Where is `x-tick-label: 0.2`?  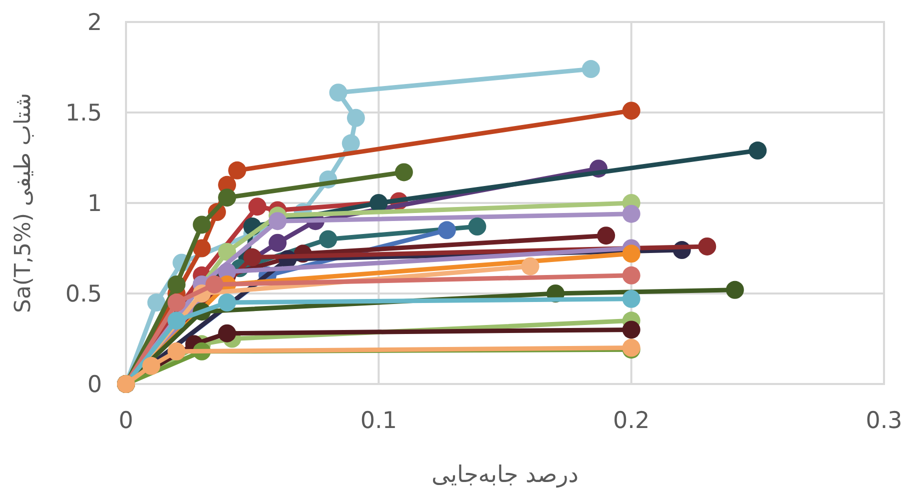 x-tick-label: 0.2 is located at coordinates (631, 421).